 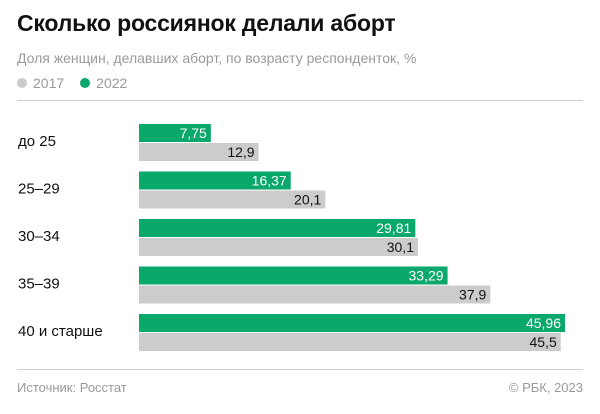 What do you see at coordinates (545, 387) in the screenshot?
I see `copyright-note: © РБК, 2023` at bounding box center [545, 387].